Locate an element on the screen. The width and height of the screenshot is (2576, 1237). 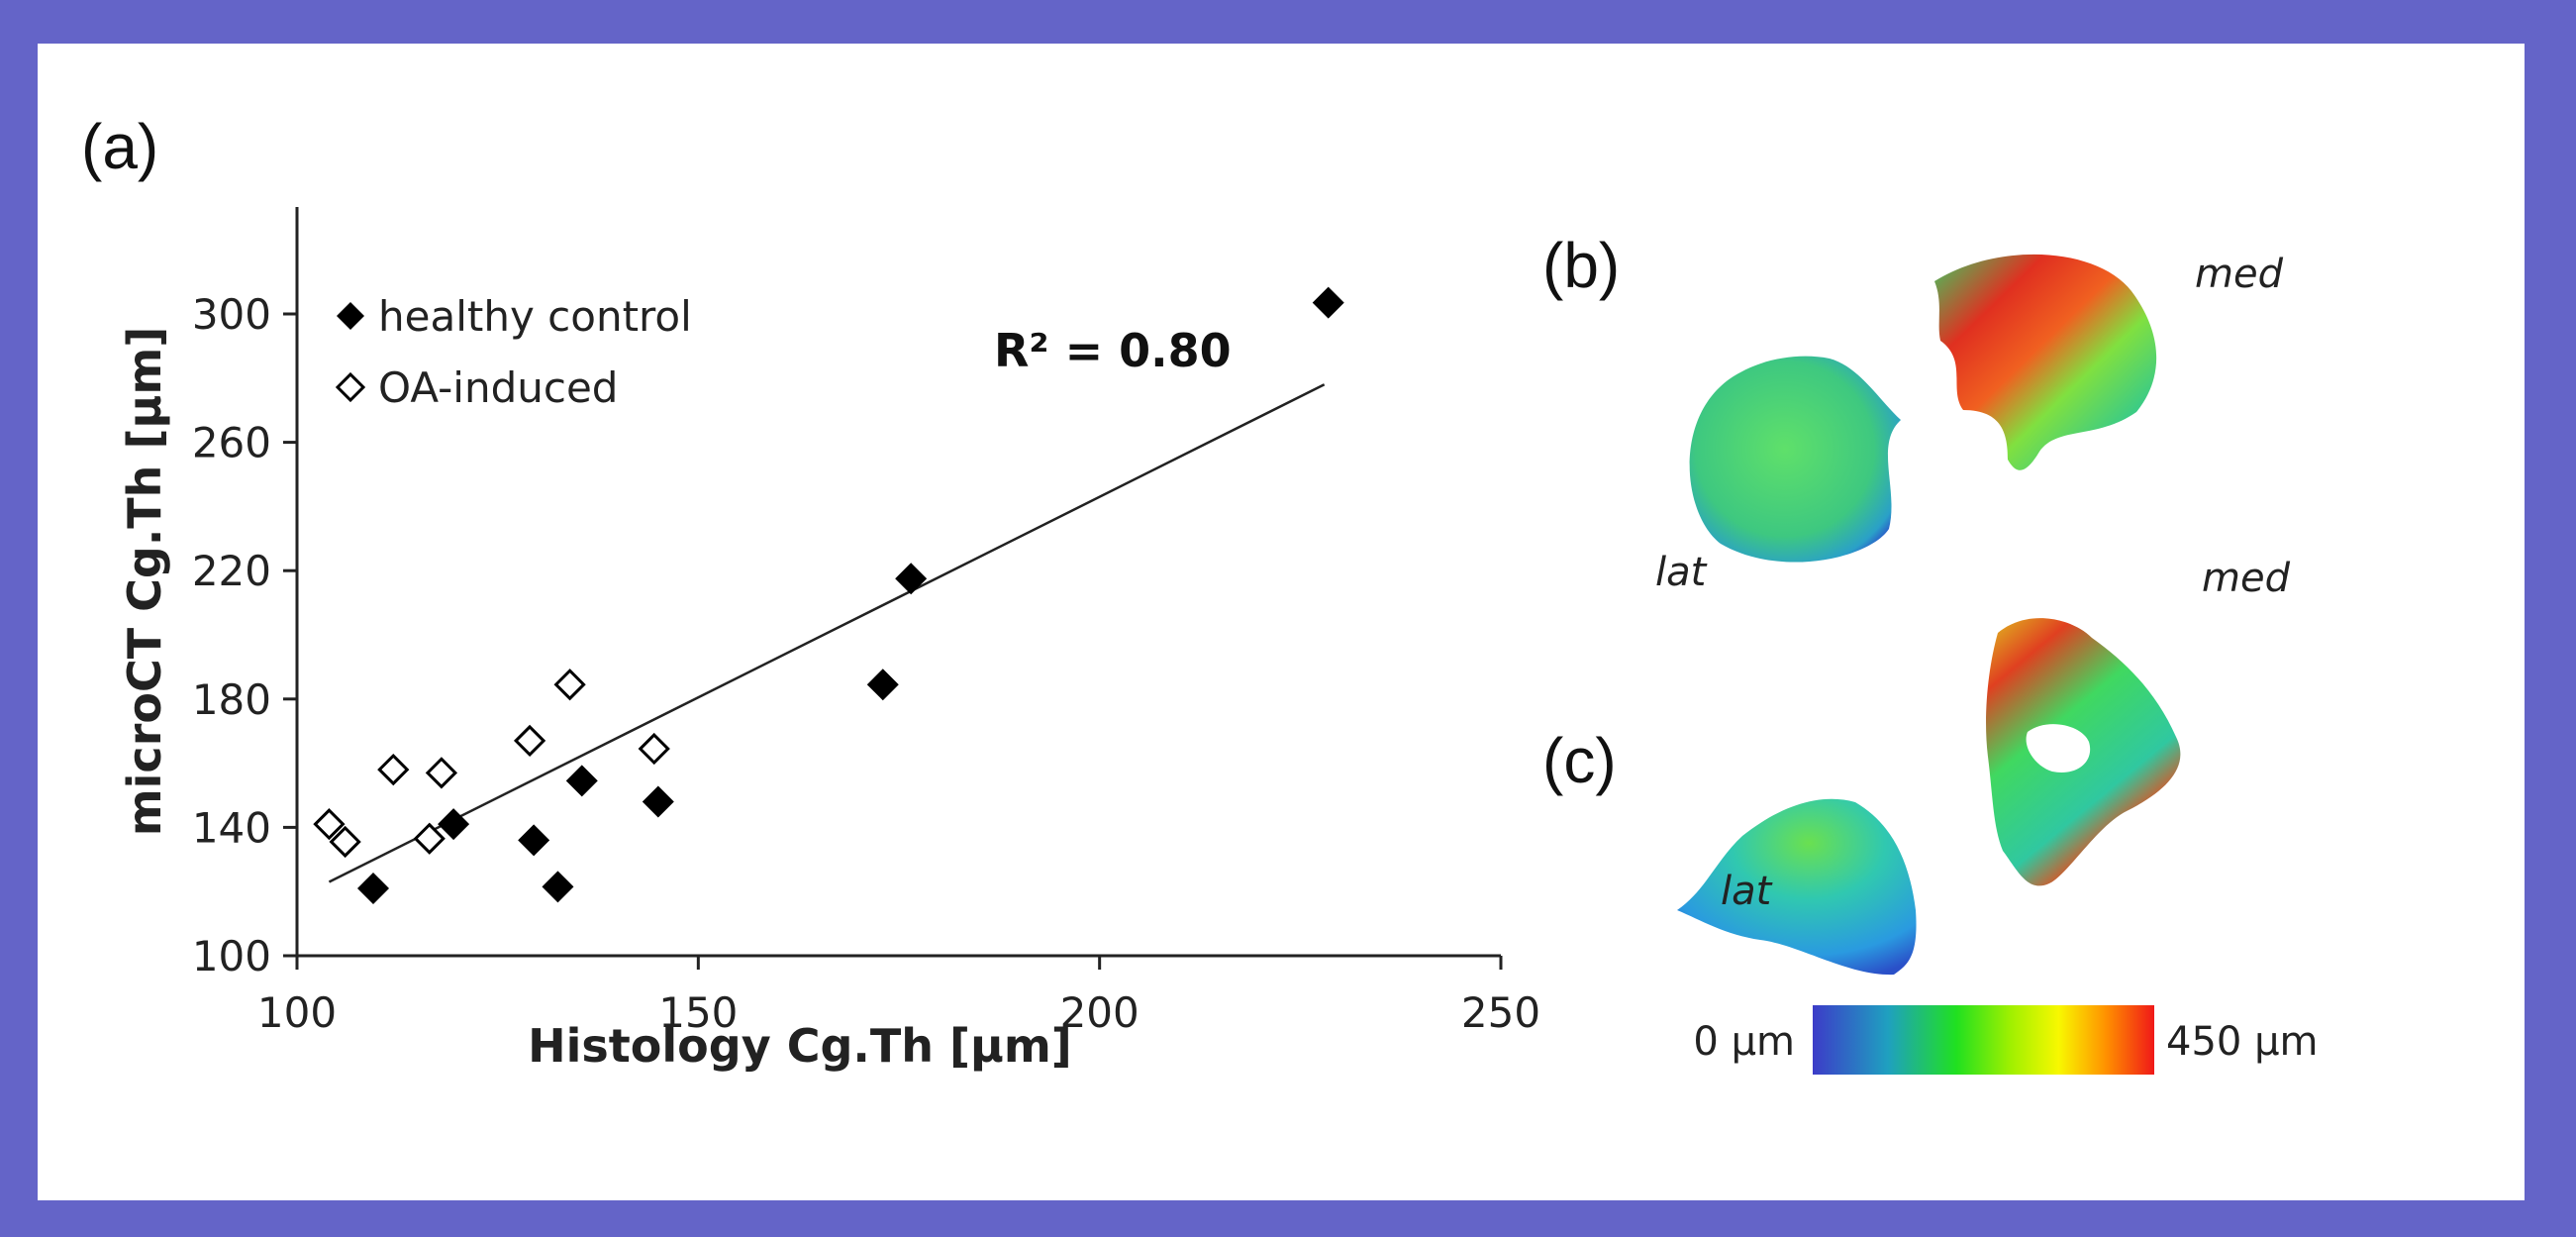
x-ticks: 100 150 200 250 is located at coordinates (899, 997).